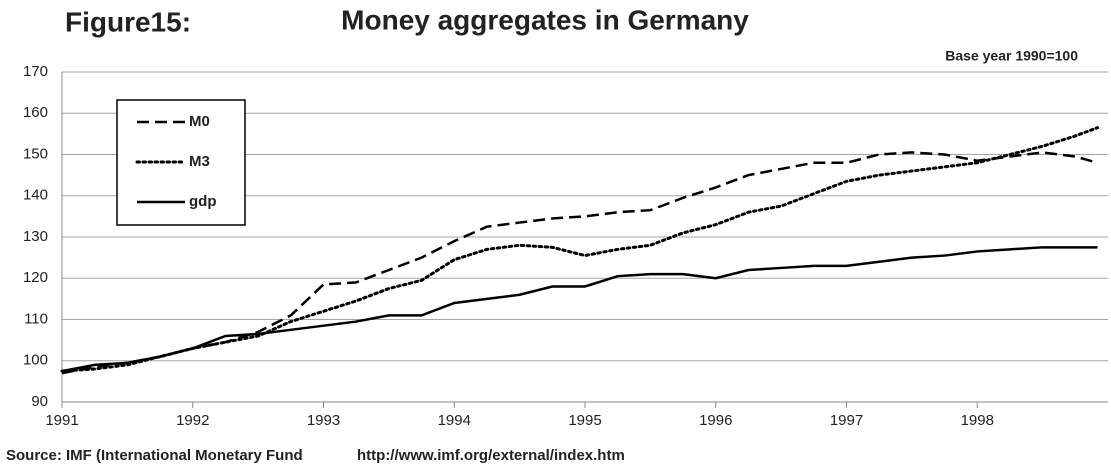  What do you see at coordinates (199, 161) in the screenshot?
I see `legend-label: M3` at bounding box center [199, 161].